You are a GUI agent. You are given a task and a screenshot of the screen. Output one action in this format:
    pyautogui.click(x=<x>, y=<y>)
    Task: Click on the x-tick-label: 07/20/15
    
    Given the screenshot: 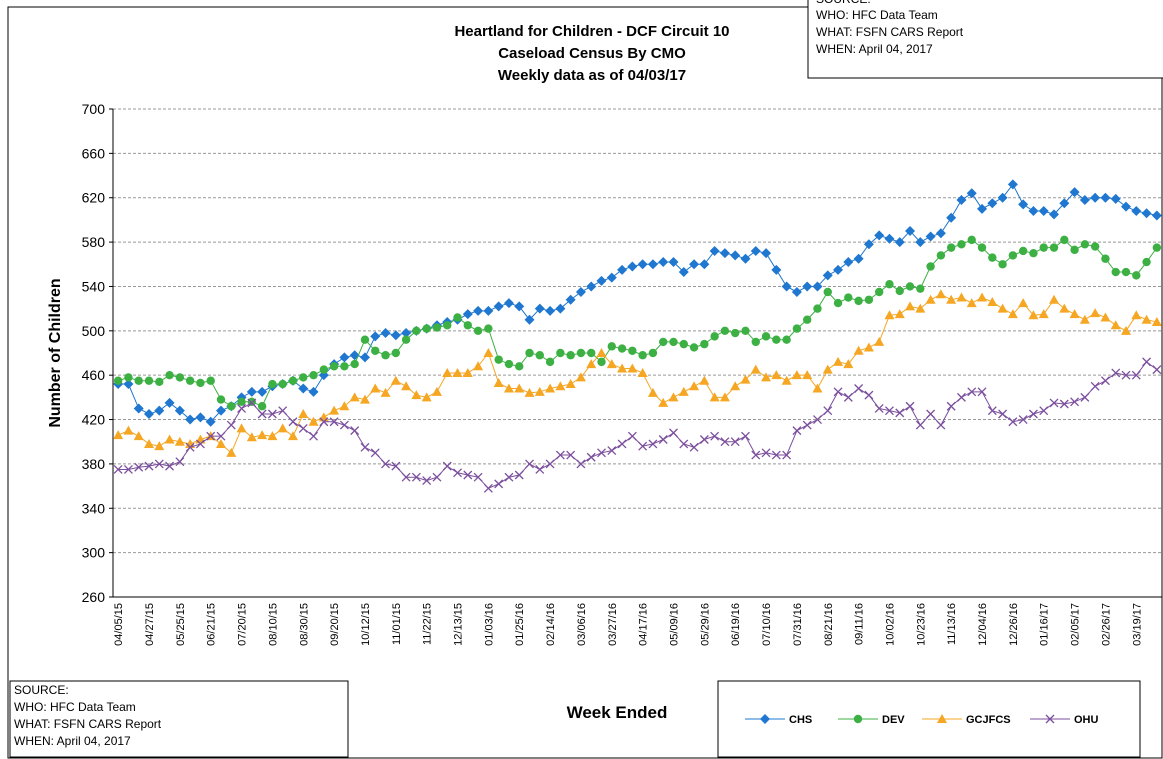 What is the action you would take?
    pyautogui.click(x=243, y=624)
    